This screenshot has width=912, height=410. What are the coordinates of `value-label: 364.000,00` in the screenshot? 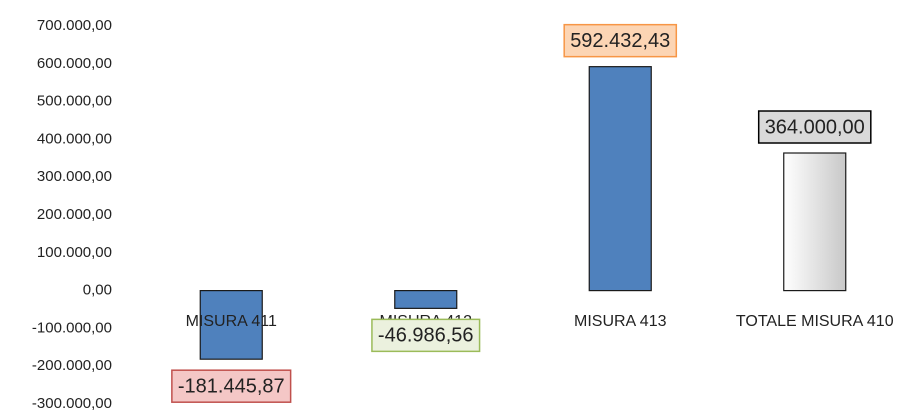 It's located at (815, 127).